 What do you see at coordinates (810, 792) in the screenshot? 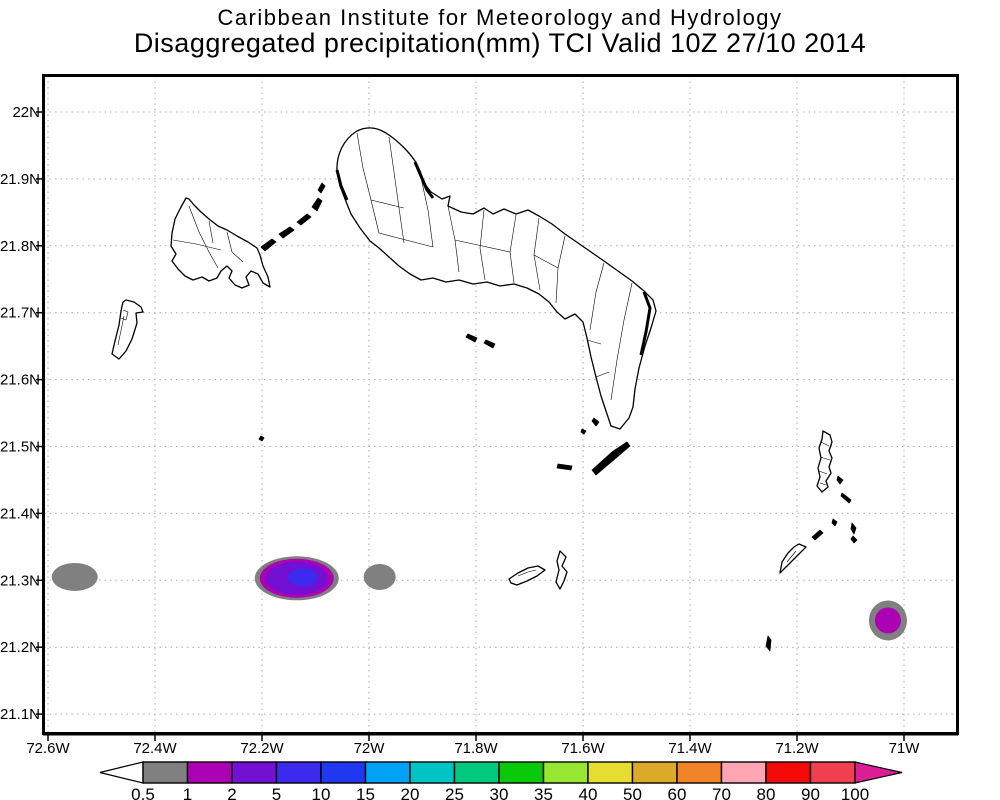
I see `colorbar-boundary-label: 90` at bounding box center [810, 792].